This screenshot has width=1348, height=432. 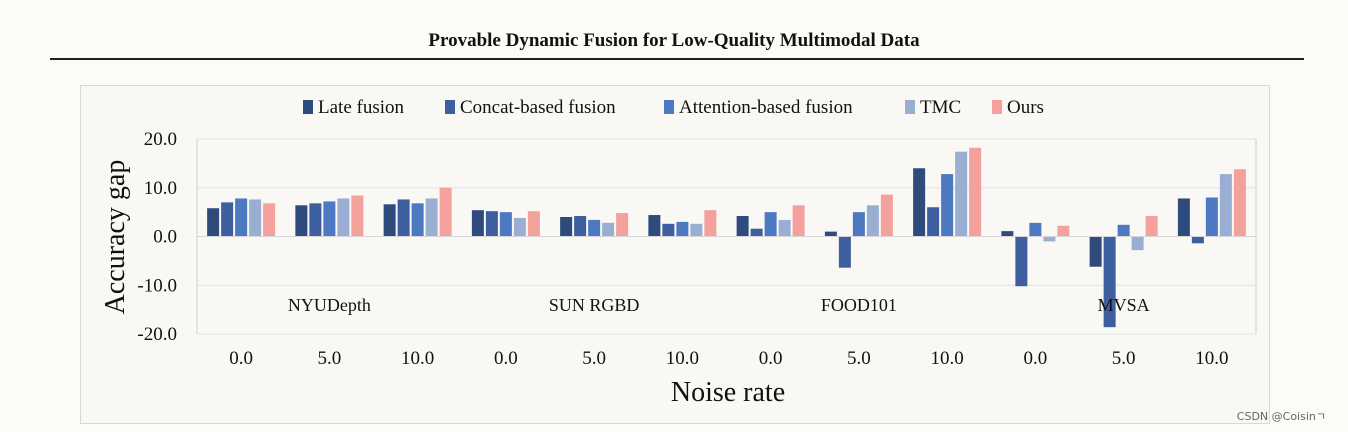 I want to click on dataset-group-label: NYUDepth, so click(x=329, y=305).